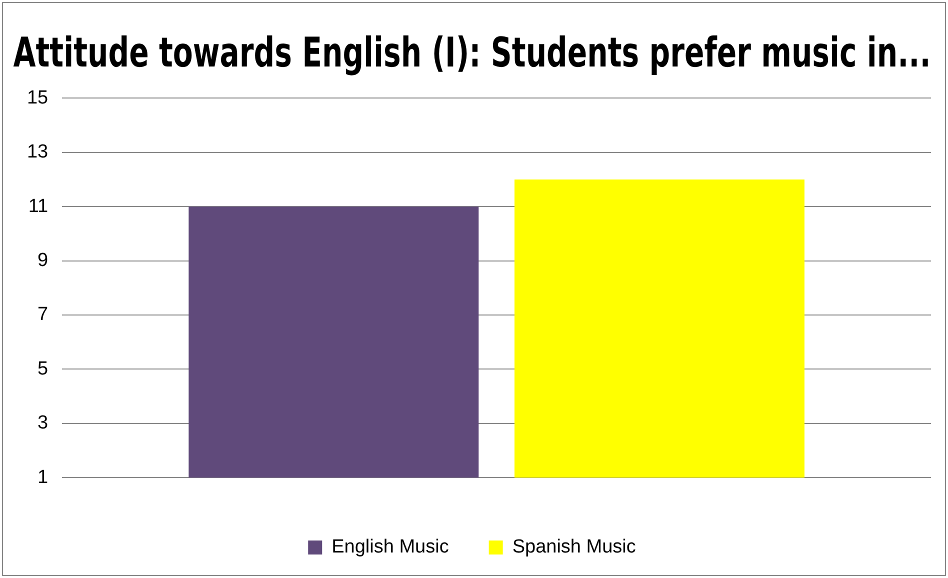 This screenshot has height=578, width=948. I want to click on y-tick-label: 15, so click(37, 97).